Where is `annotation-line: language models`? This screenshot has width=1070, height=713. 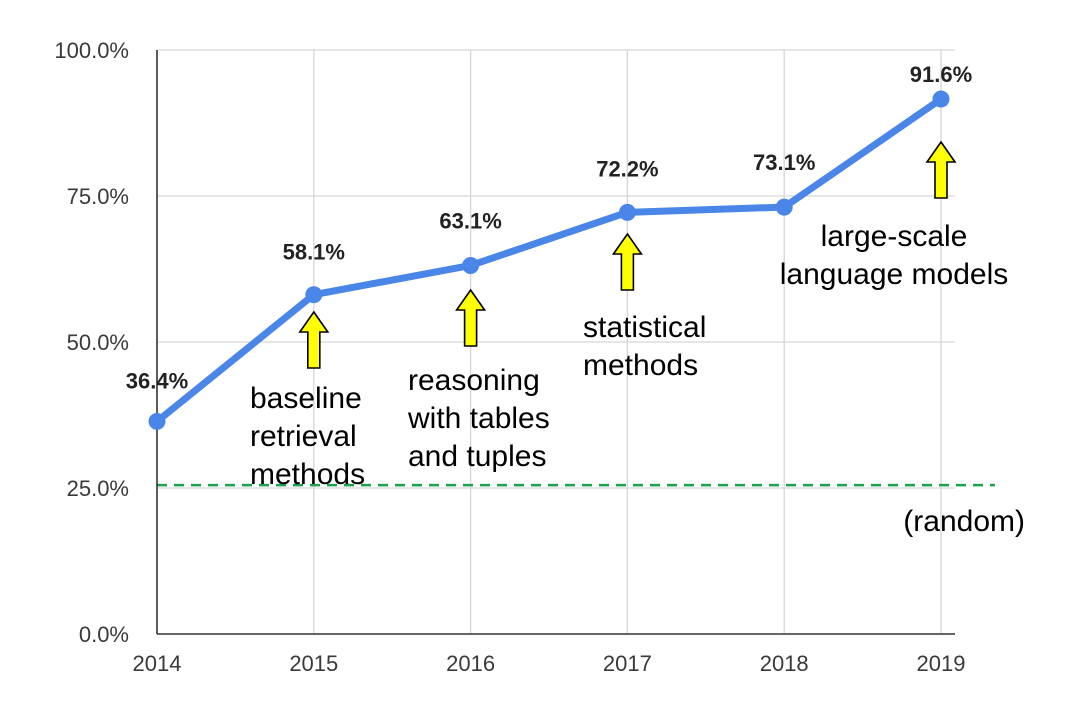 annotation-line: language models is located at coordinates (894, 274).